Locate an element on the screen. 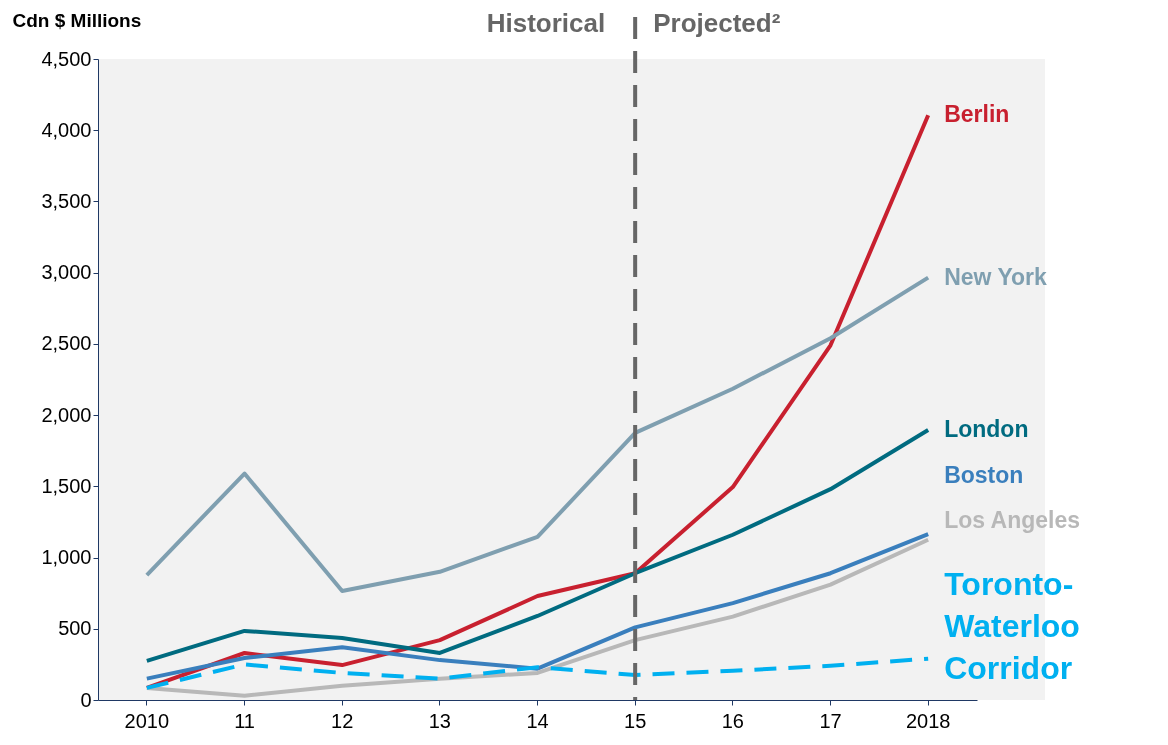 The height and width of the screenshot is (745, 1168). y-tick-label: 2,500 is located at coordinates (66, 343).